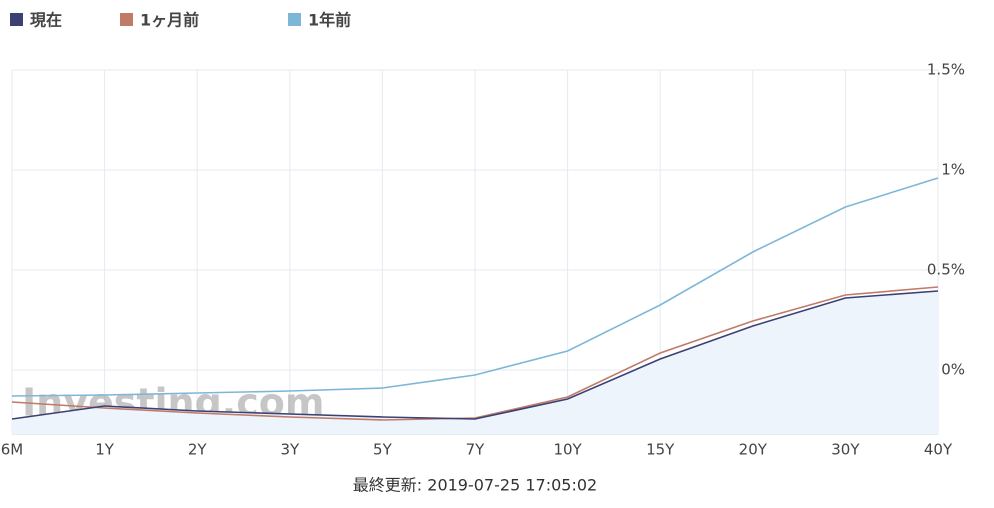  I want to click on x-tick-label: 30Y, so click(845, 450).